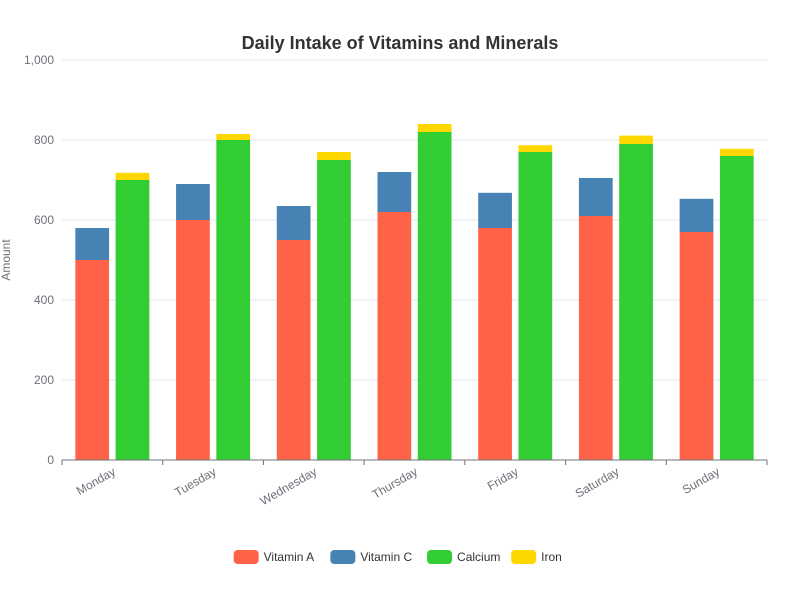 This screenshot has height=600, width=800. Describe the element at coordinates (395, 482) in the screenshot. I see `x-tick-label: Thursday` at that location.